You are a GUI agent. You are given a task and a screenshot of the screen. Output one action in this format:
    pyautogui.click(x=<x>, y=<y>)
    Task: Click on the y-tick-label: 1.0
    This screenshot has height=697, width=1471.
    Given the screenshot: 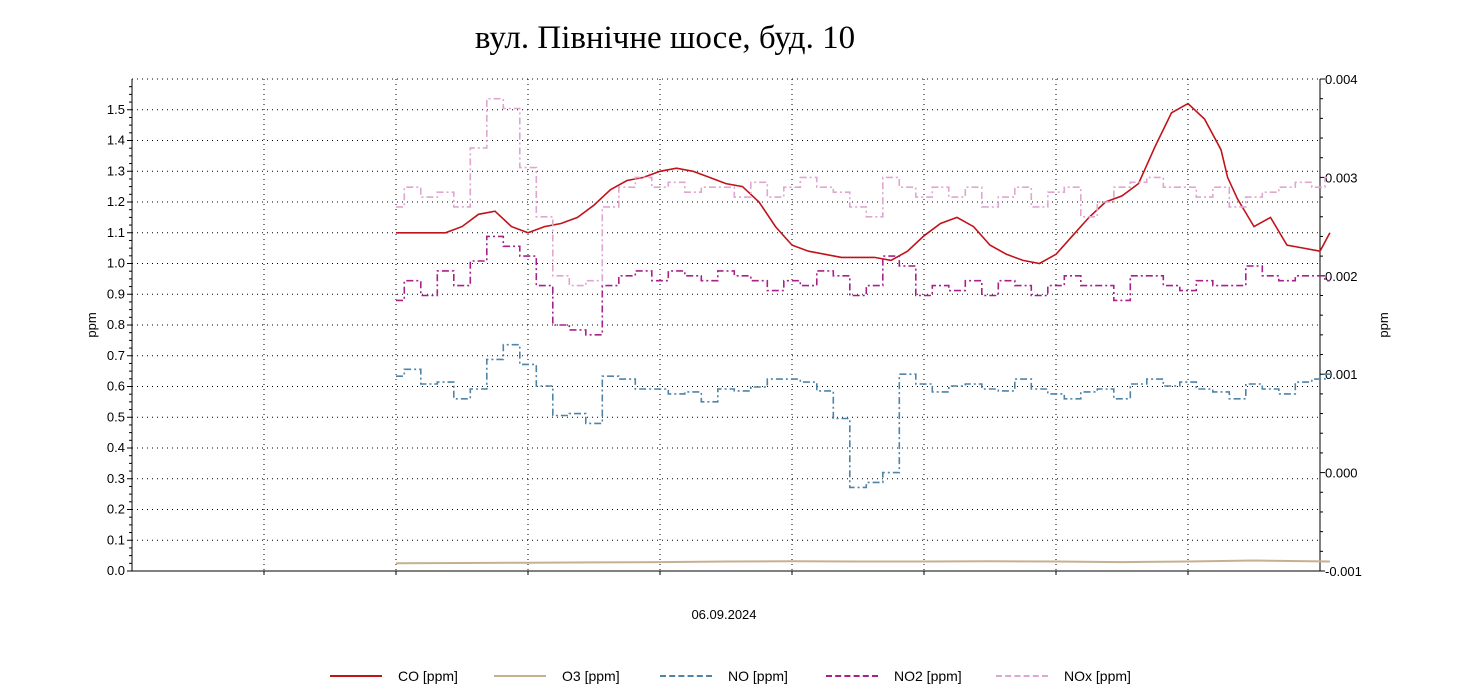 What is the action you would take?
    pyautogui.click(x=116, y=263)
    